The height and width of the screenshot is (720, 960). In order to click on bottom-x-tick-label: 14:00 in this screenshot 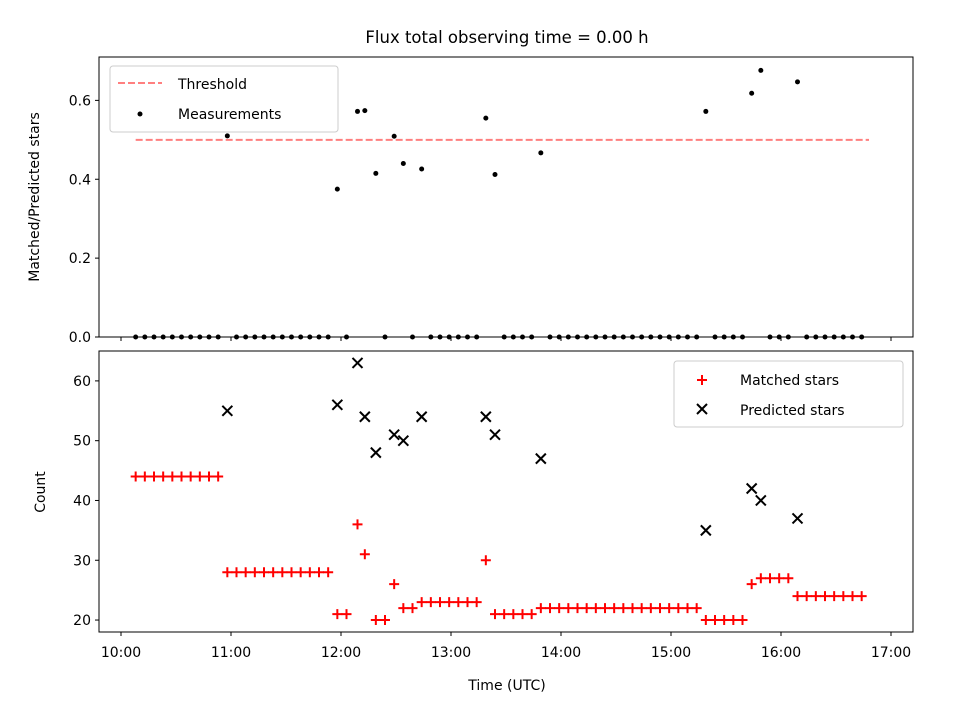, I will do `click(561, 653)`.